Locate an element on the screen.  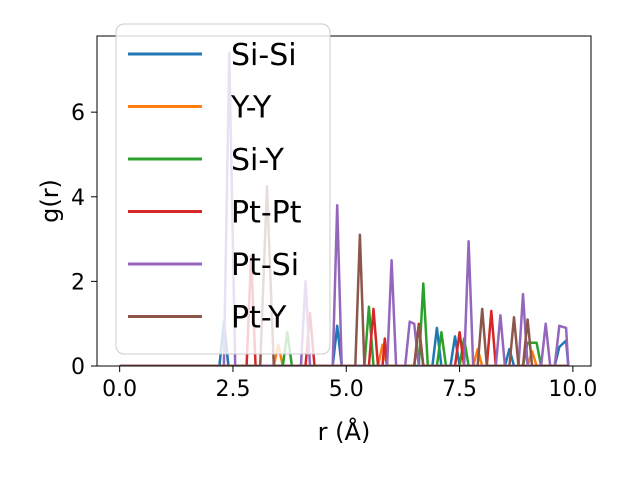
x-tick-label: 5.0 is located at coordinates (346, 389).